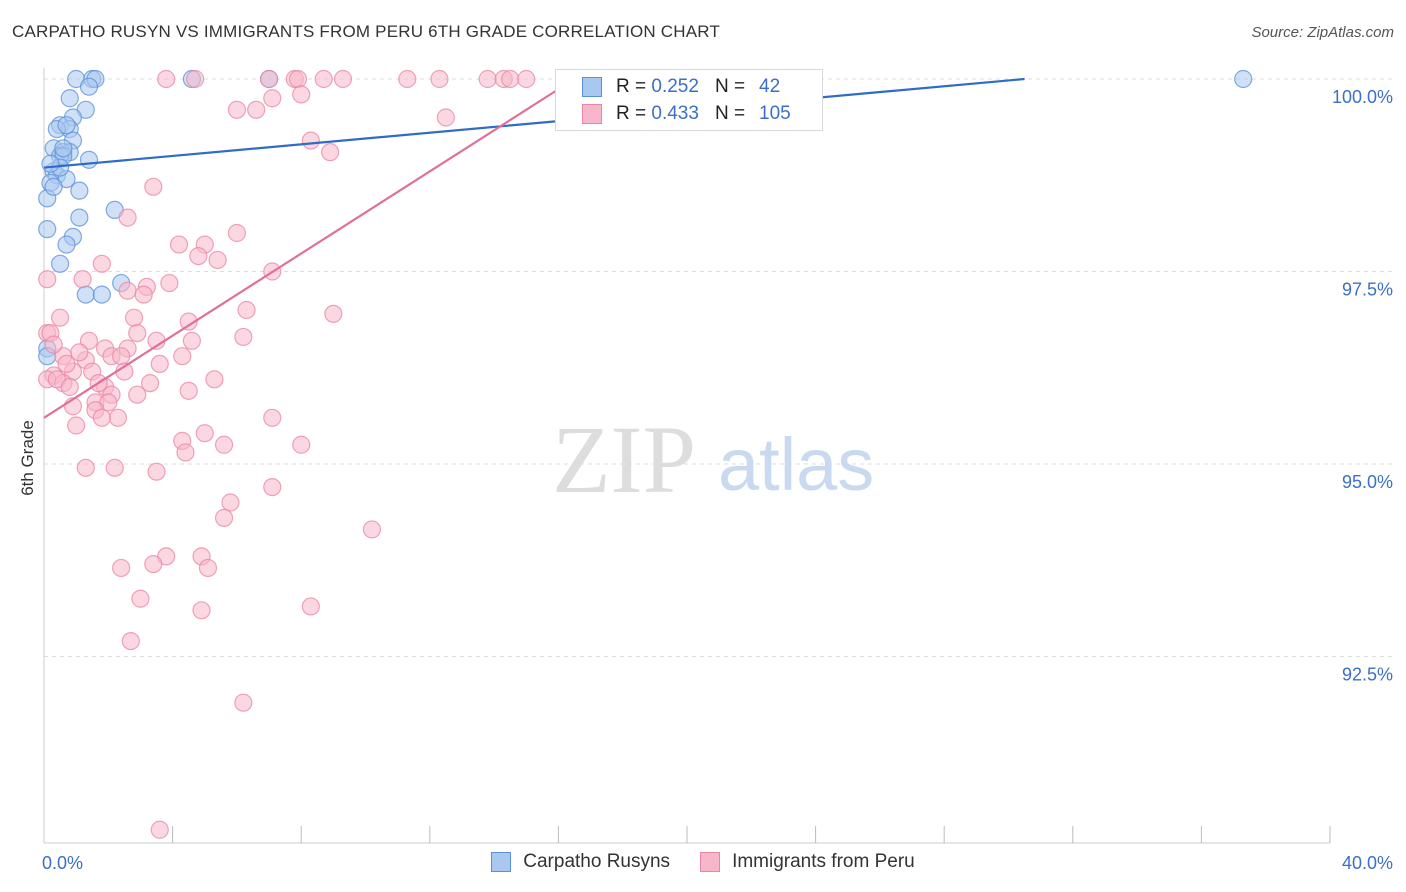 This screenshot has height=892, width=1406. I want to click on trend-line-pink, so click(309, 248).